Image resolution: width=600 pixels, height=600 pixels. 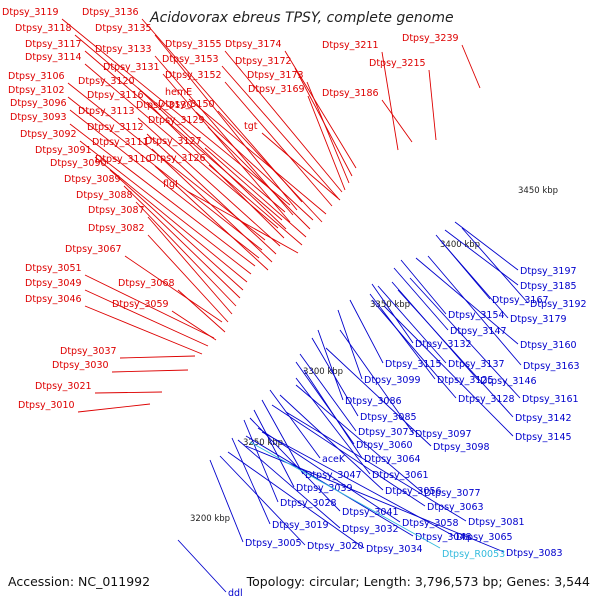 I want to click on forward-gene-label: Dtpsy_3037, so click(x=88, y=351).